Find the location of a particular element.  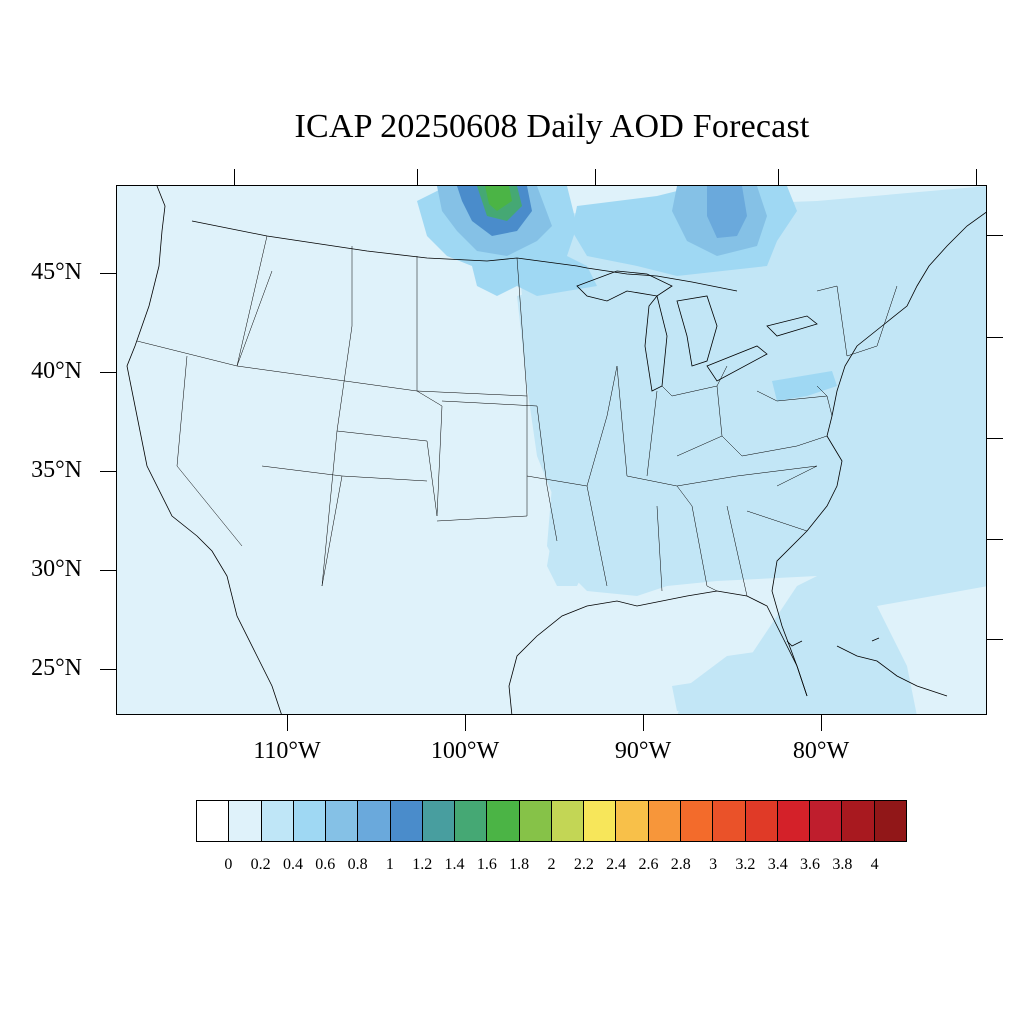

lat-label-45: 45°N is located at coordinates (56, 272).